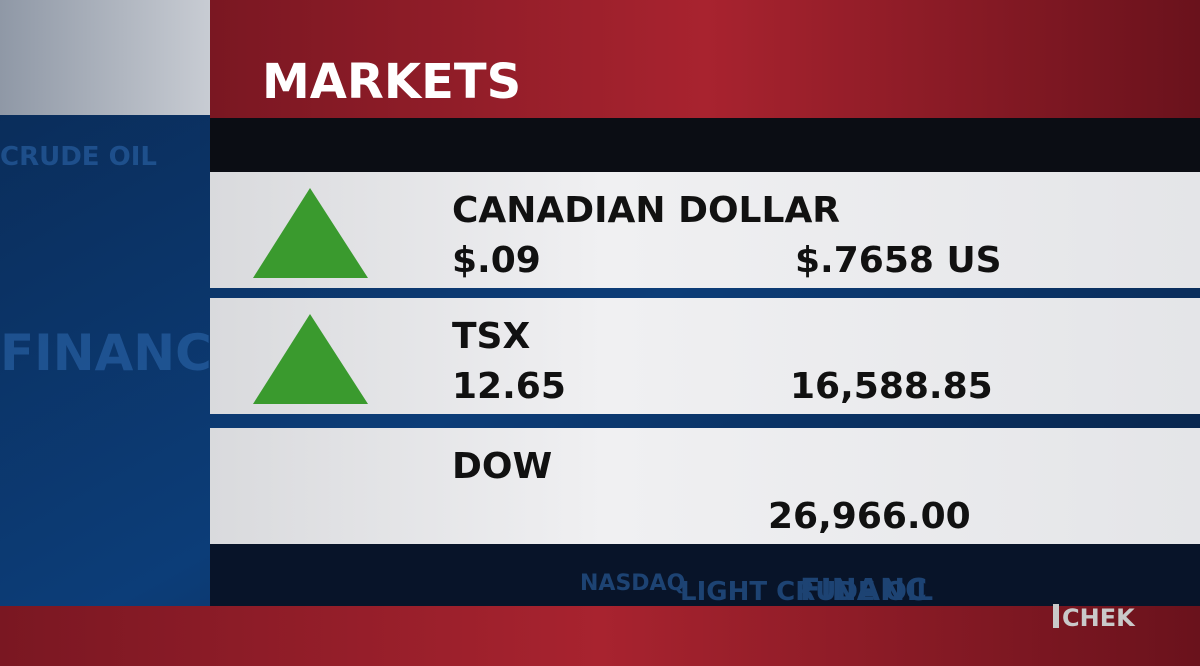 This screenshot has height=666, width=1200. Describe the element at coordinates (632, 583) in the screenshot. I see `background-word: NASDAQ` at that location.